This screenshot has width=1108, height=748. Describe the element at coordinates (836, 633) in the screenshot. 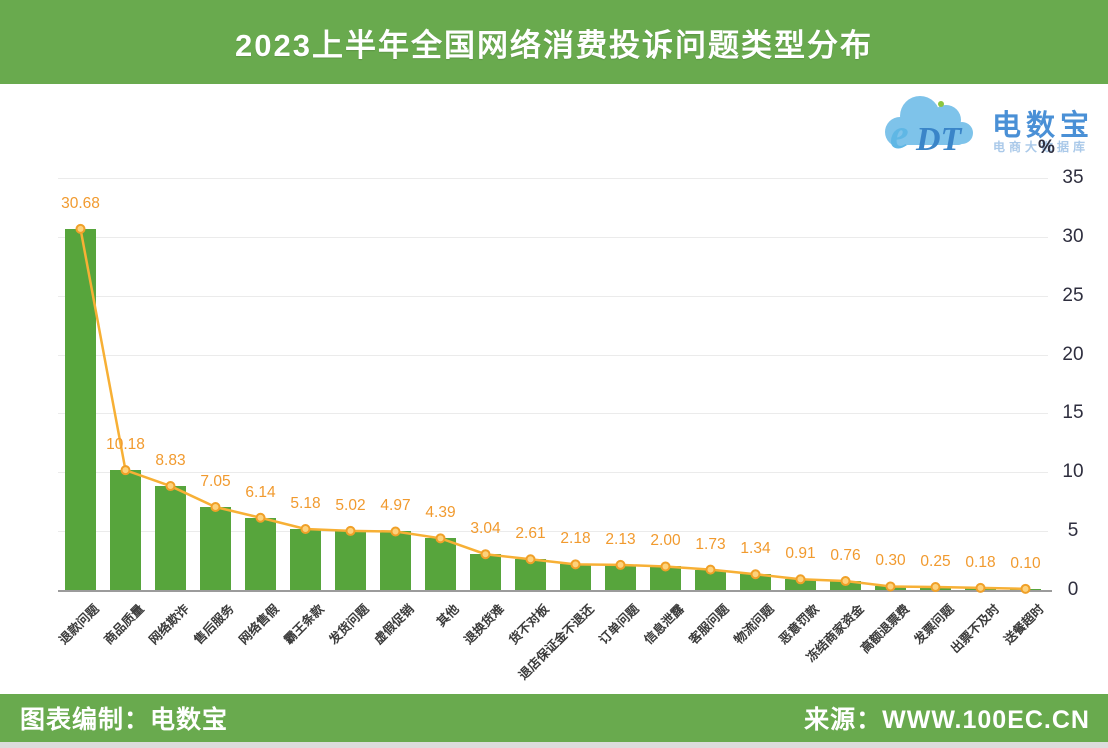

I see `category-label: 冻结商家资金` at that location.